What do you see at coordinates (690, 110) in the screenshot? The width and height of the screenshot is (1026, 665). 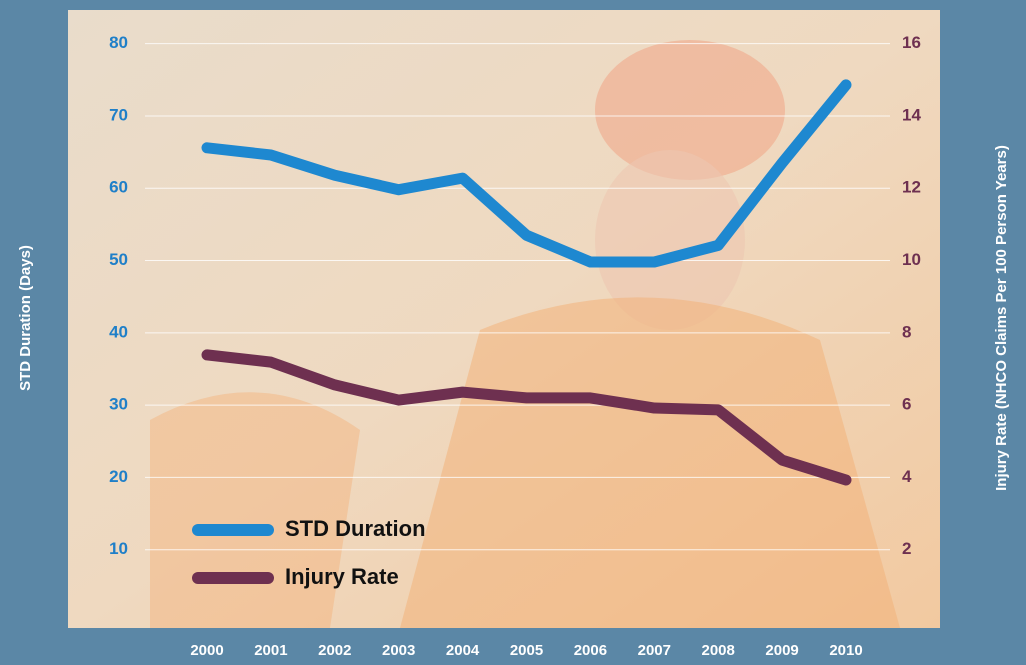 I see `photo-helmet` at bounding box center [690, 110].